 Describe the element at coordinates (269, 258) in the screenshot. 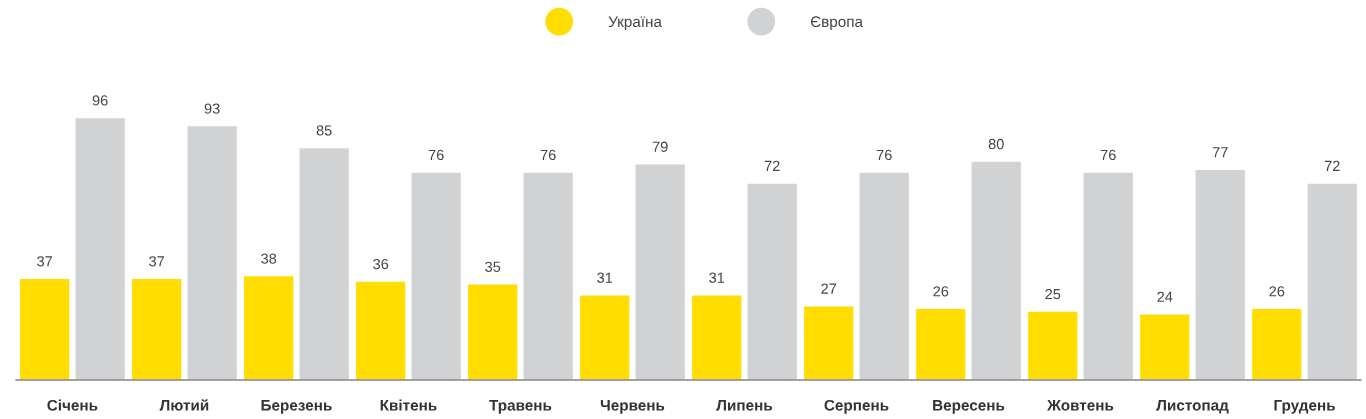

I see `data-label: 38` at that location.